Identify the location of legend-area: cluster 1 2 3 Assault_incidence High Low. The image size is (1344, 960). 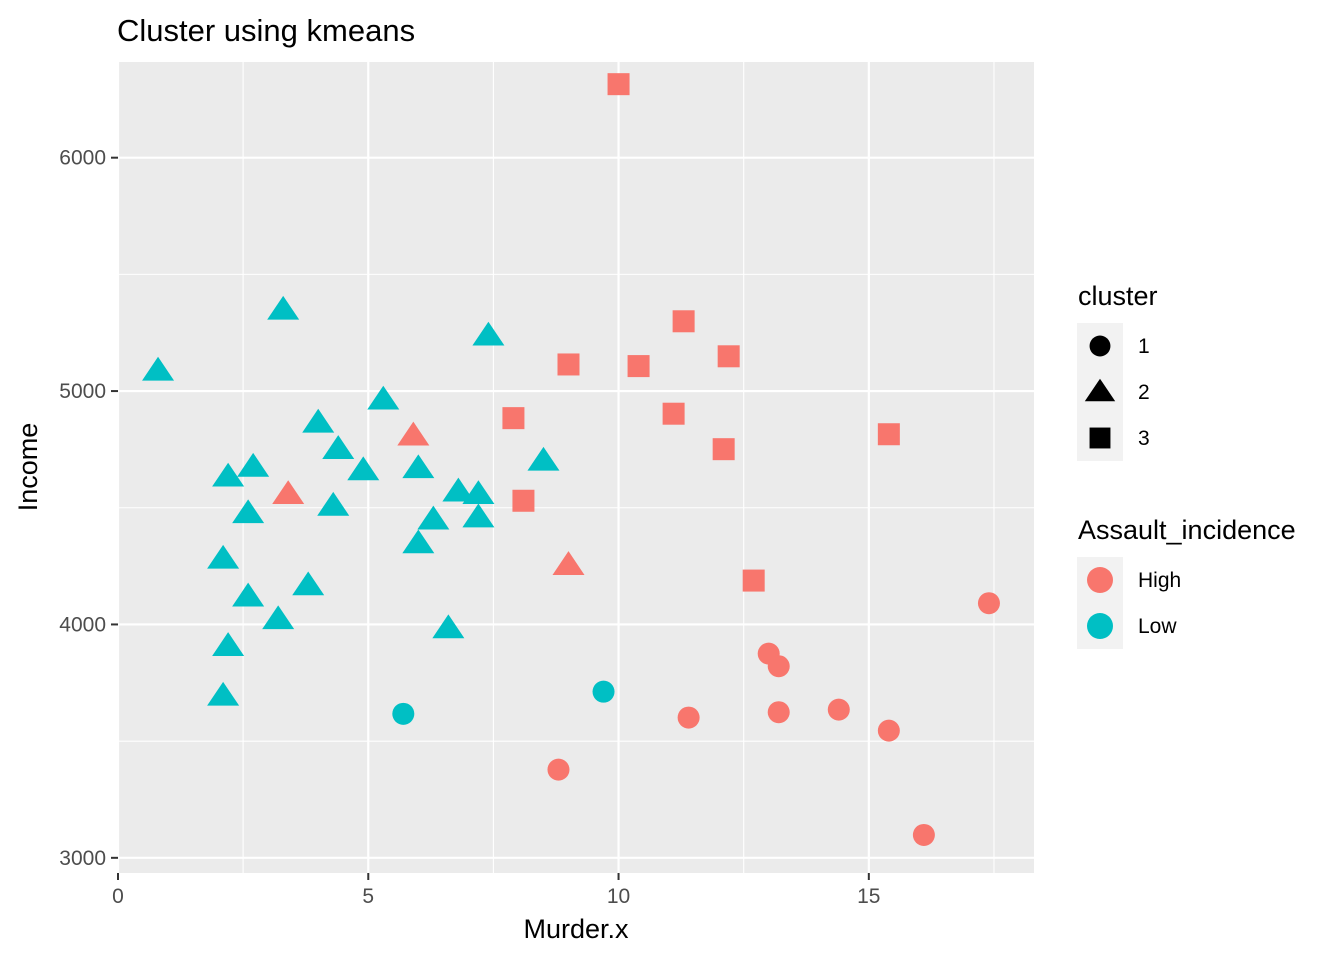
(1186, 465).